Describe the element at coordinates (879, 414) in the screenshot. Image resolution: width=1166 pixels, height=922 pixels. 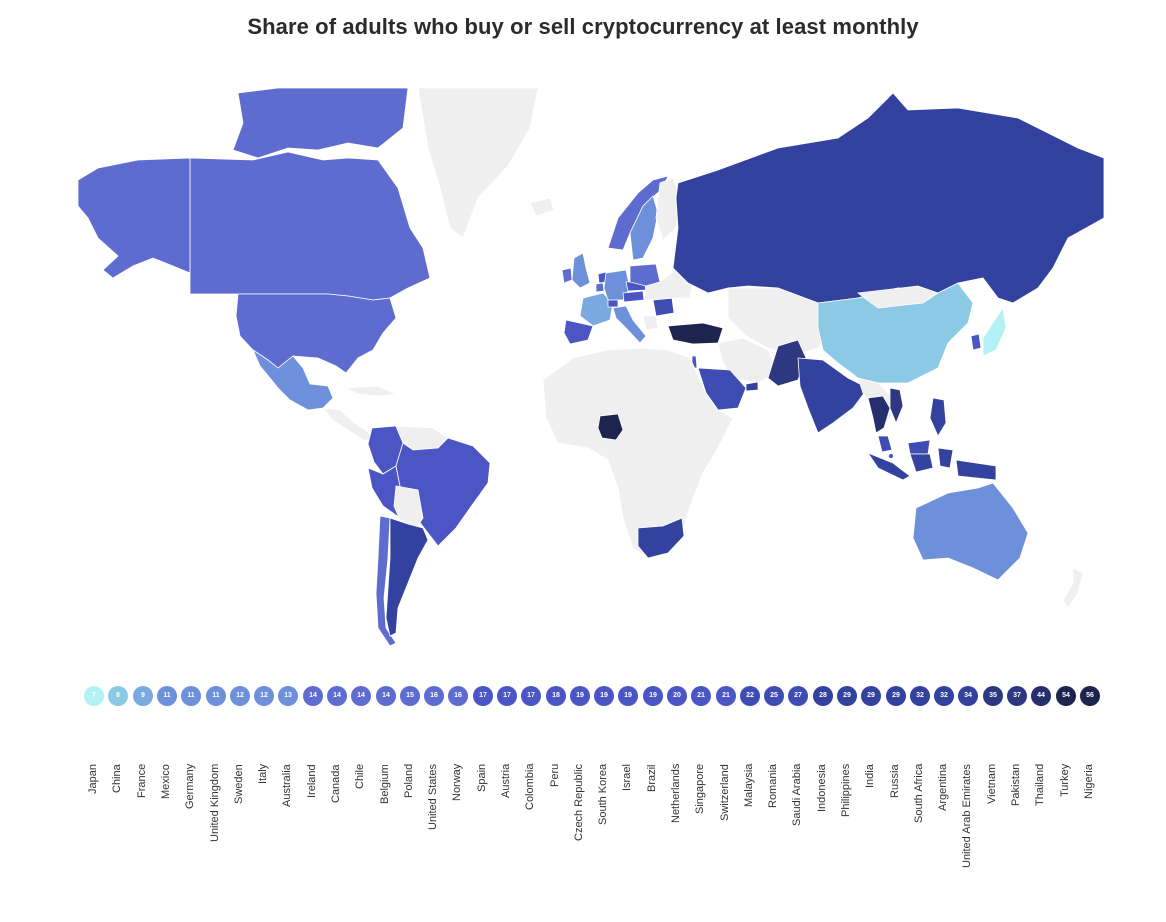
I see `thailand-shape` at that location.